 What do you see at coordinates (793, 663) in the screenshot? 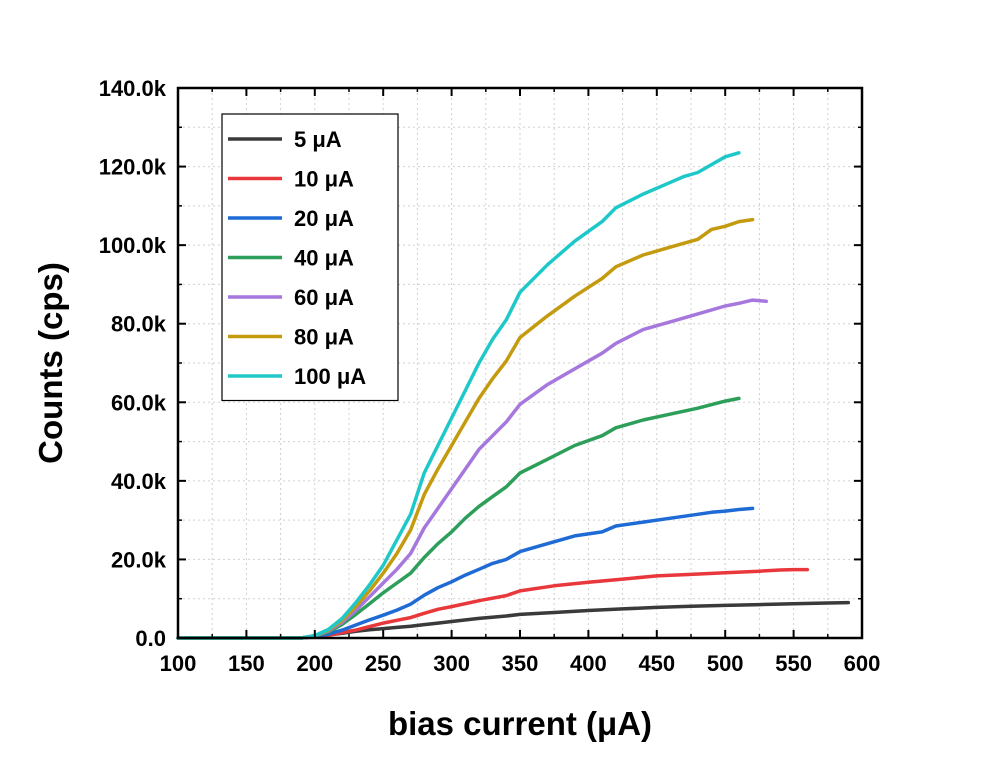
I see `x-tick-label: 550` at bounding box center [793, 663].